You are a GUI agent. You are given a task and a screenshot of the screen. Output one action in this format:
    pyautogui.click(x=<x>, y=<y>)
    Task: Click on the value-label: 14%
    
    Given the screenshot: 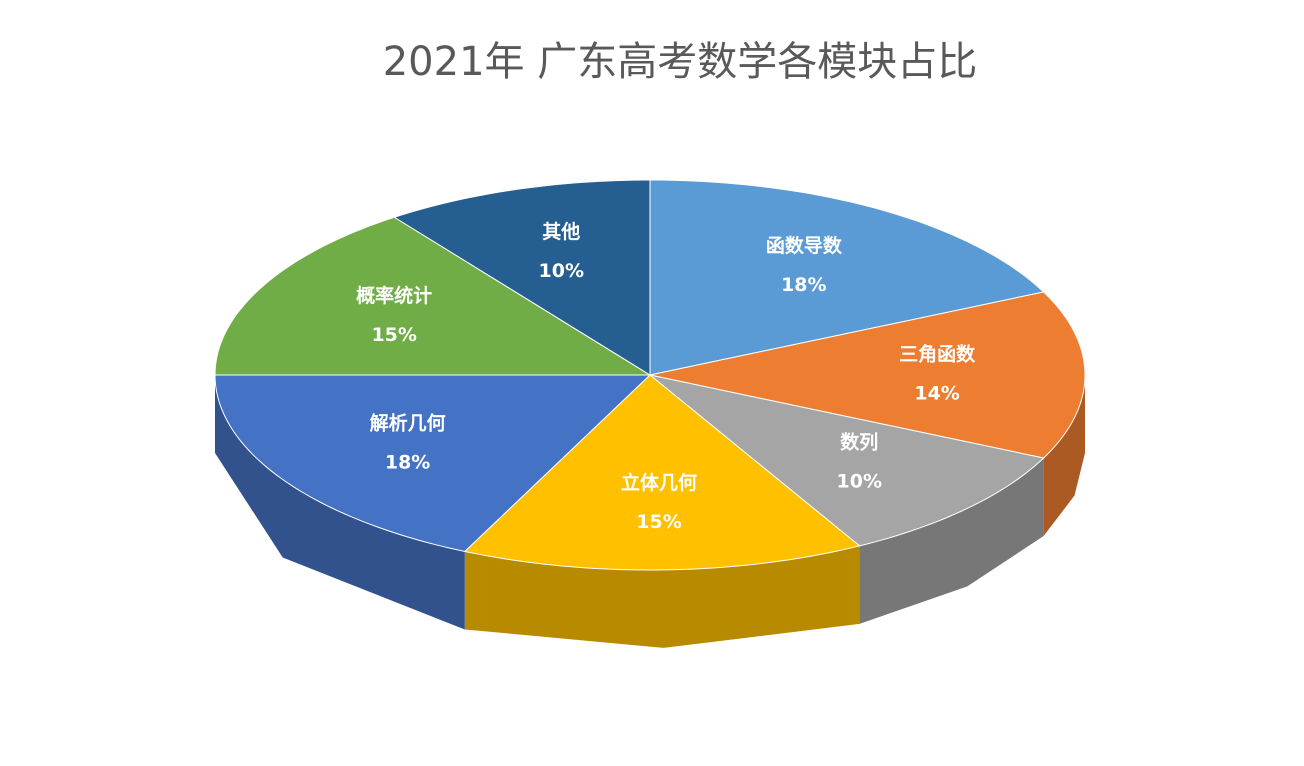 What is the action you would take?
    pyautogui.click(x=936, y=394)
    